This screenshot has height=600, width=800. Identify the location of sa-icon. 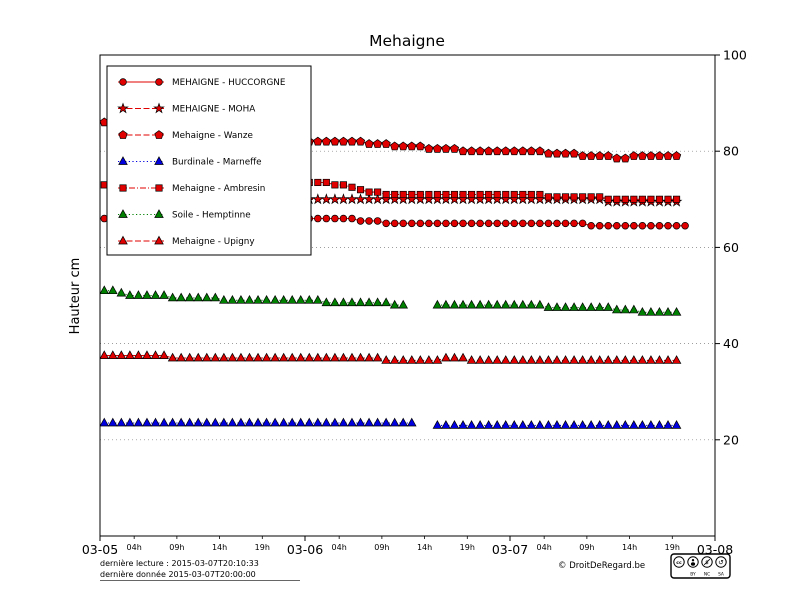
(721, 562).